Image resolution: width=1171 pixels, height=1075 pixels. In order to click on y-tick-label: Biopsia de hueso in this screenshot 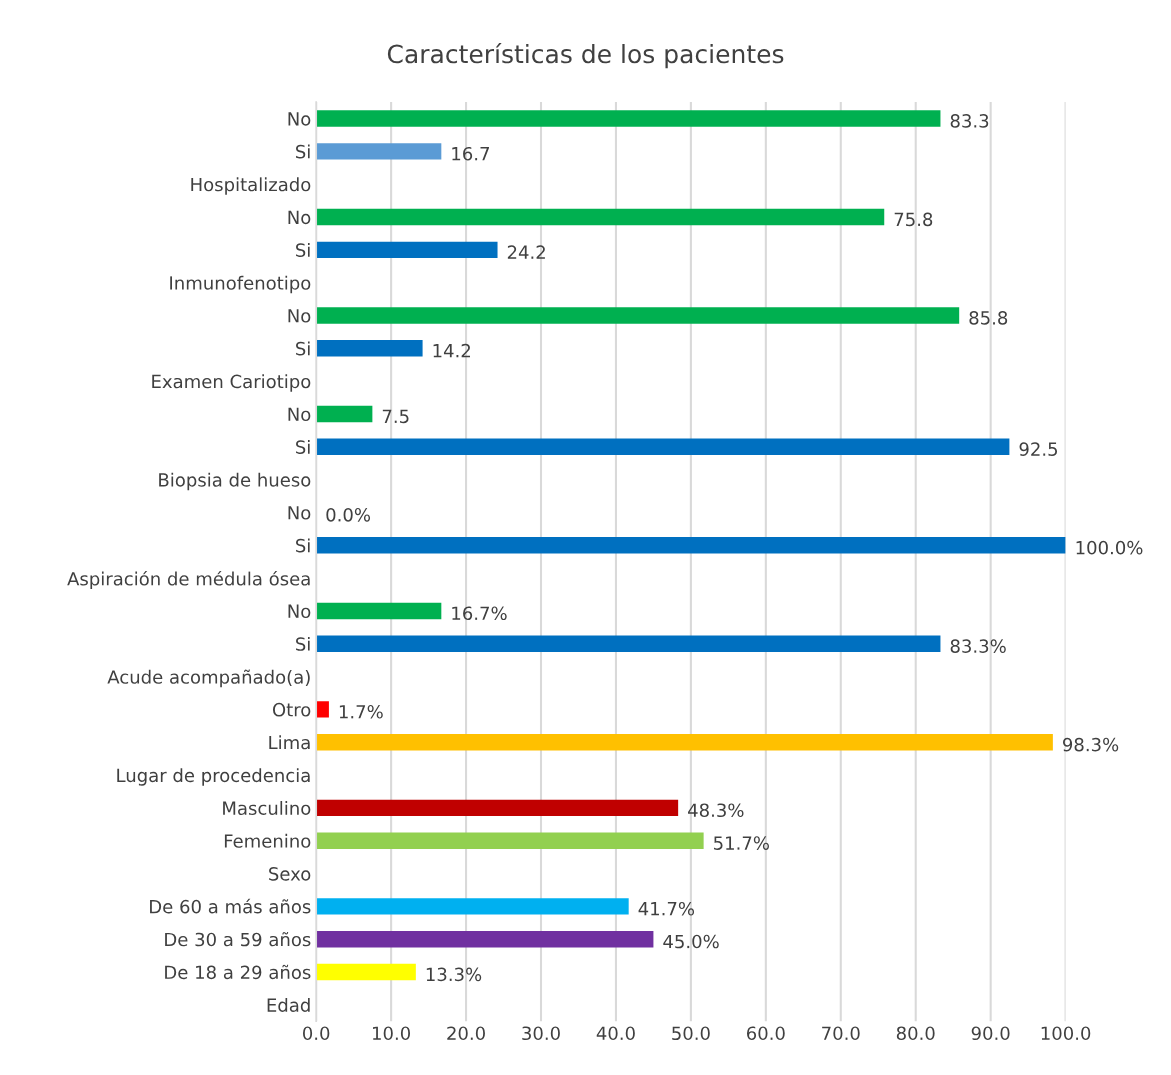, I will do `click(235, 481)`.